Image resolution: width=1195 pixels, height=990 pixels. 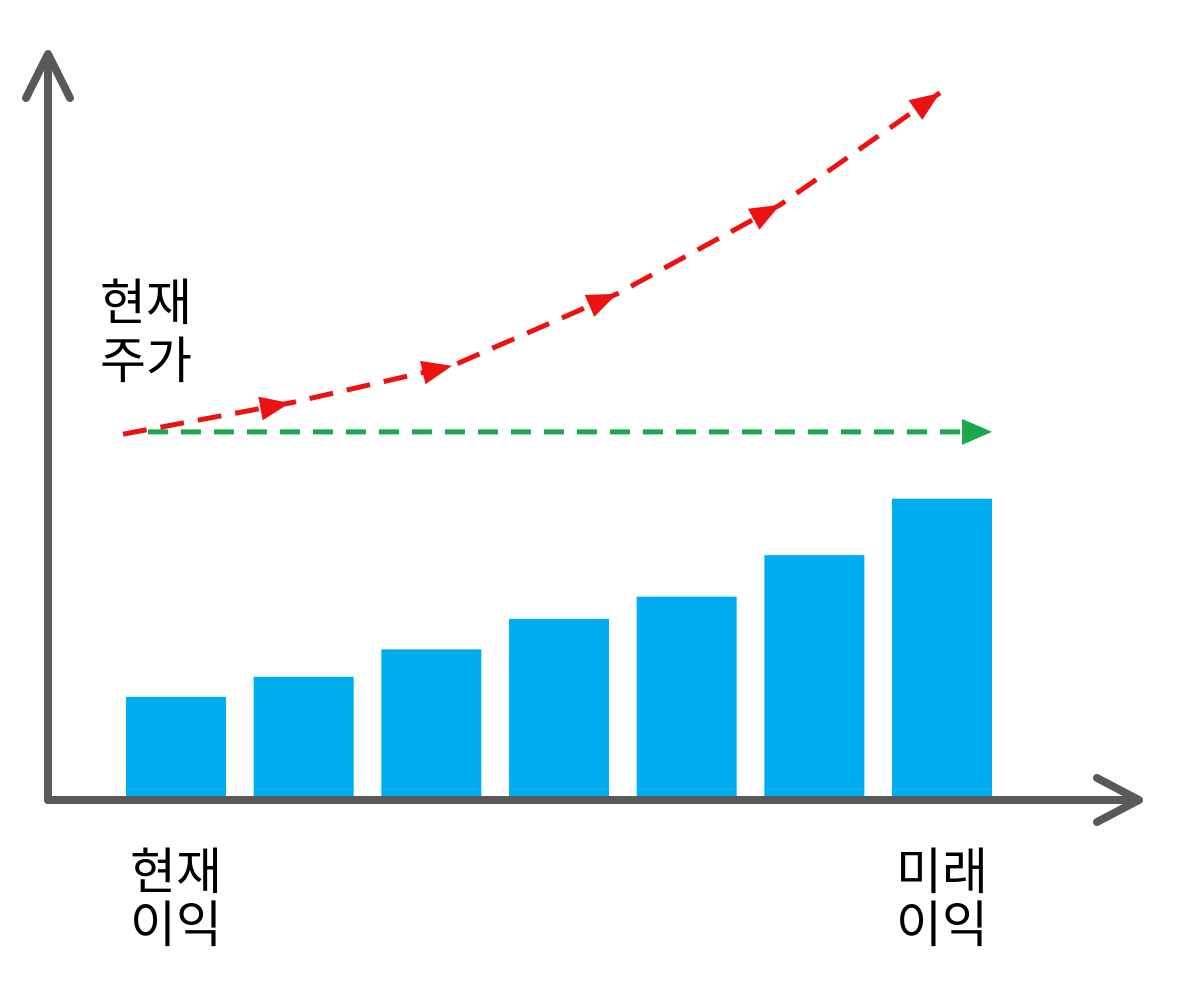 What do you see at coordinates (942, 898) in the screenshot?
I see `x-tick-label: 미래 이익` at bounding box center [942, 898].